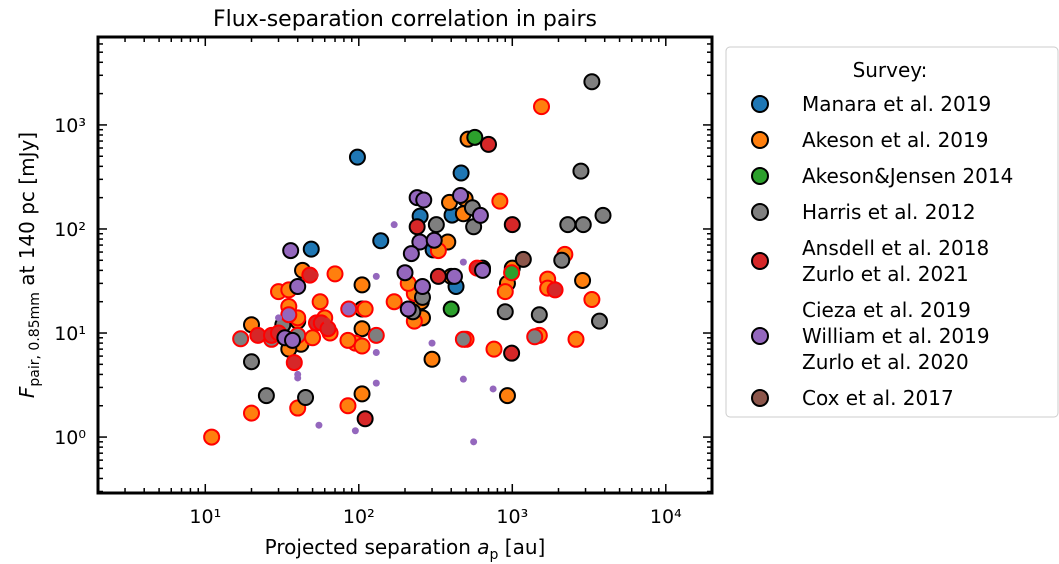 This screenshot has height=564, width=1059. I want to click on x-label-sub: p, so click(494, 555).